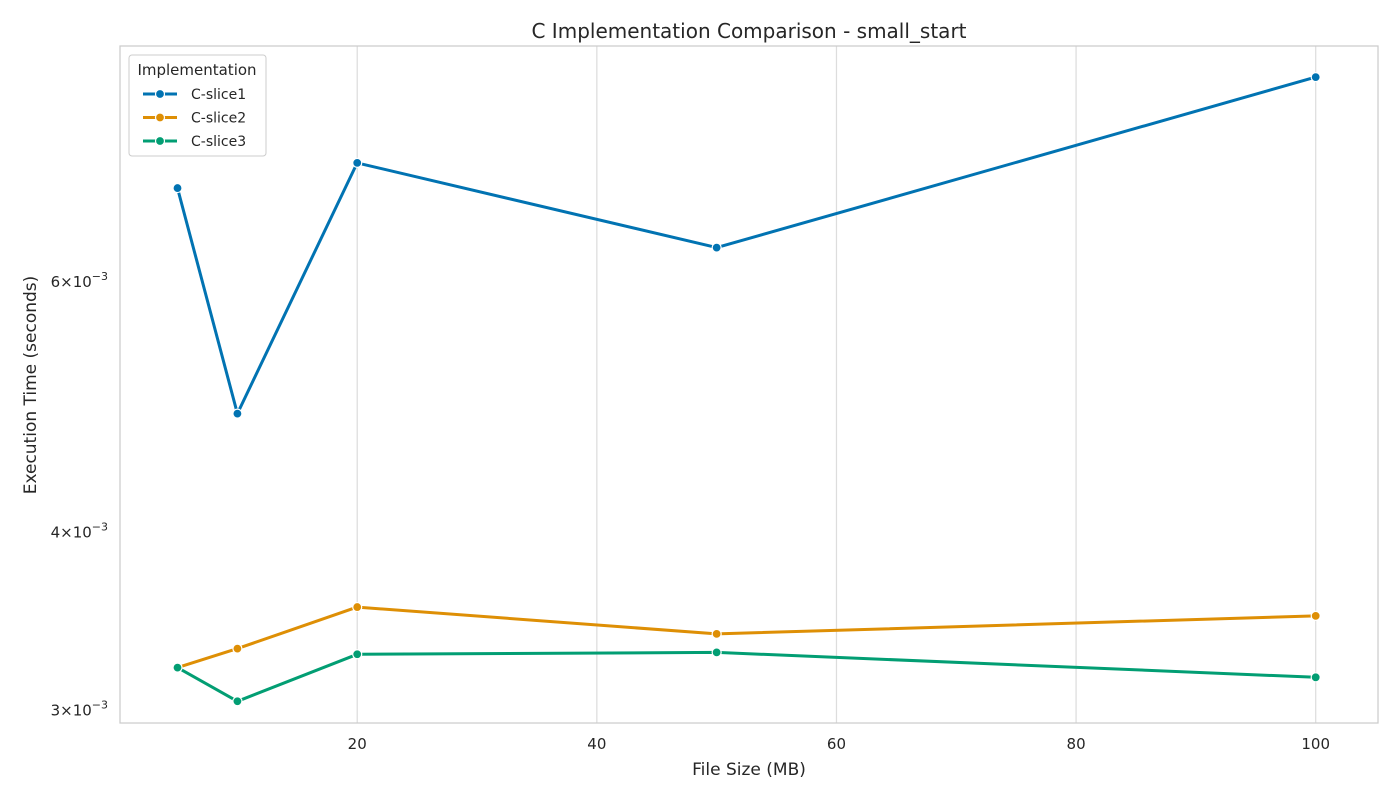 Image resolution: width=1400 pixels, height=800 pixels. What do you see at coordinates (196, 70) in the screenshot?
I see `legend-title: Implementation` at bounding box center [196, 70].